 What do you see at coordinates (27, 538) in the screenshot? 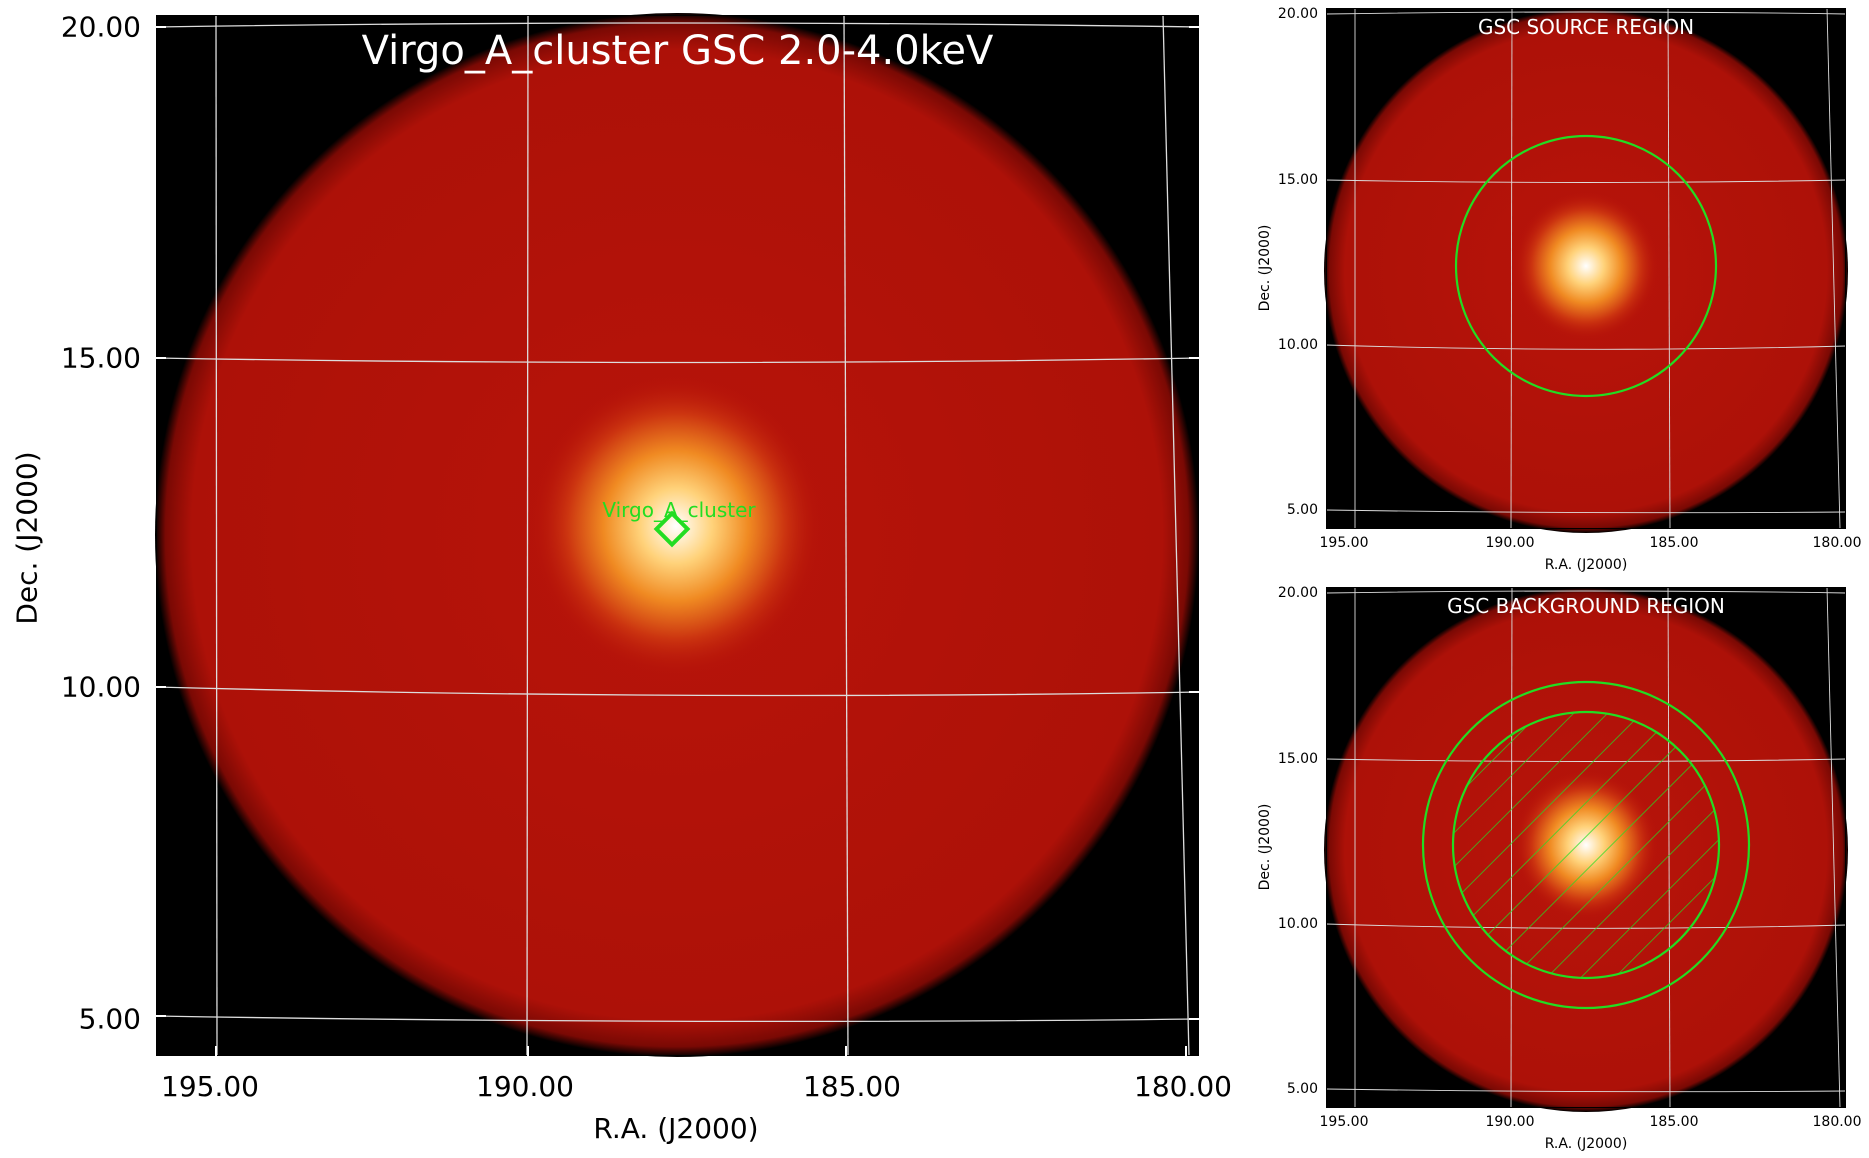
I see `main-yaxis-title: Dec. (J2000)` at bounding box center [27, 538].